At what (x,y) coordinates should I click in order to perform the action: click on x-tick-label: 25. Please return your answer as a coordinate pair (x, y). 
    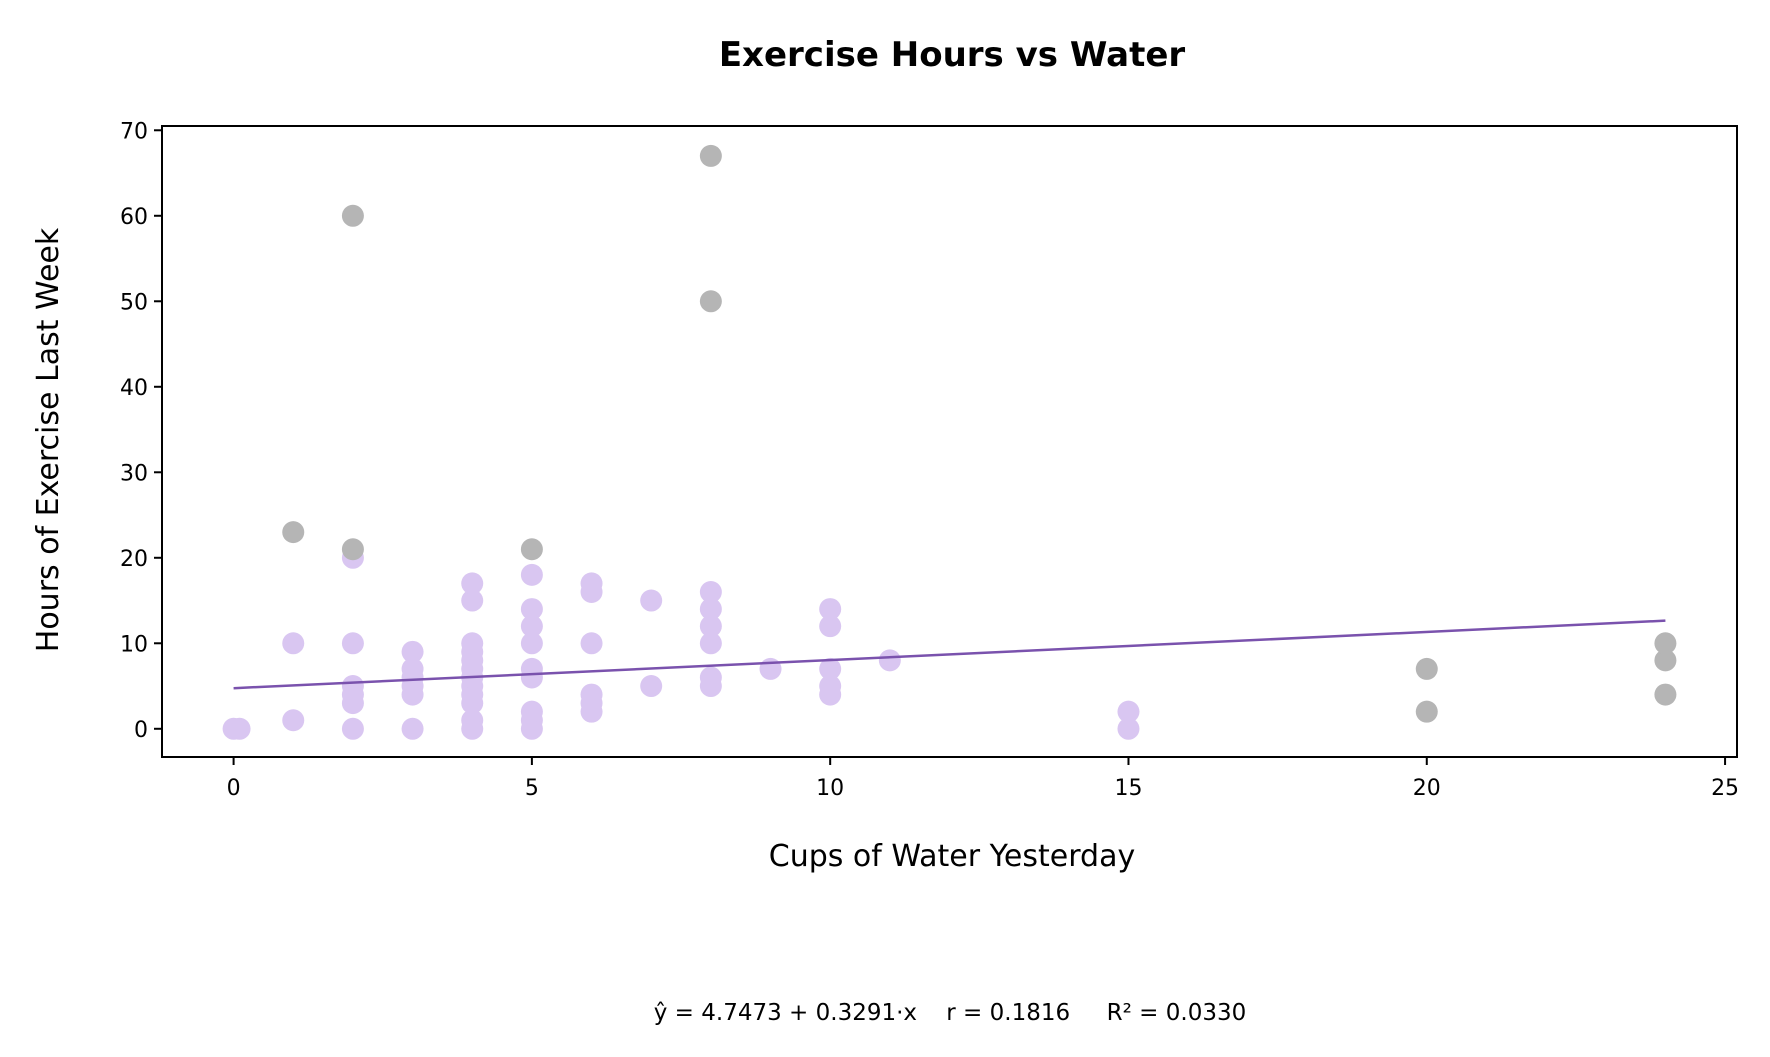
    Looking at the image, I should click on (1725, 788).